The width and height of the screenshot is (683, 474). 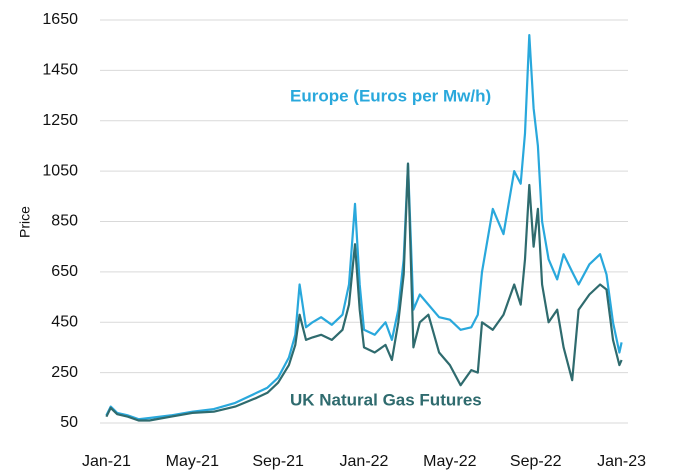 I want to click on x-tick-label: May-21, so click(x=192, y=461).